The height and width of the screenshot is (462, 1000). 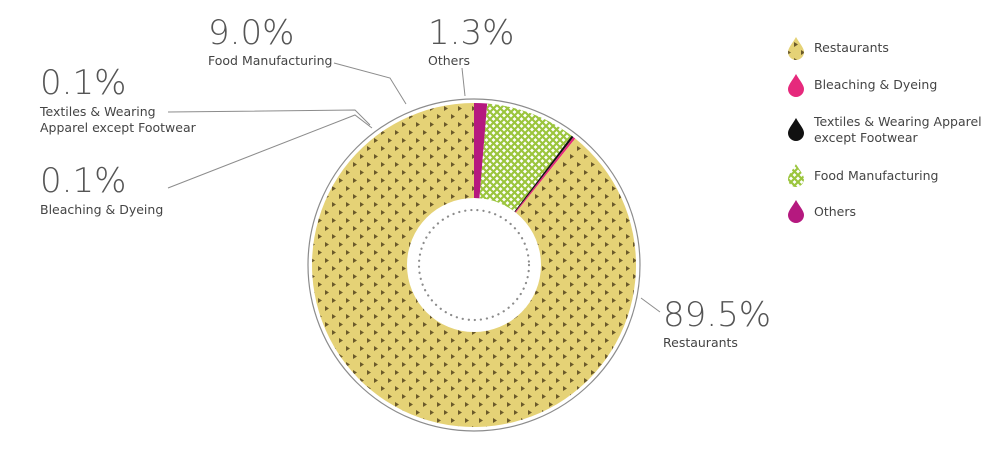 I want to click on legend-item-bleaching: Bleaching & Dyeing, so click(x=862, y=85).